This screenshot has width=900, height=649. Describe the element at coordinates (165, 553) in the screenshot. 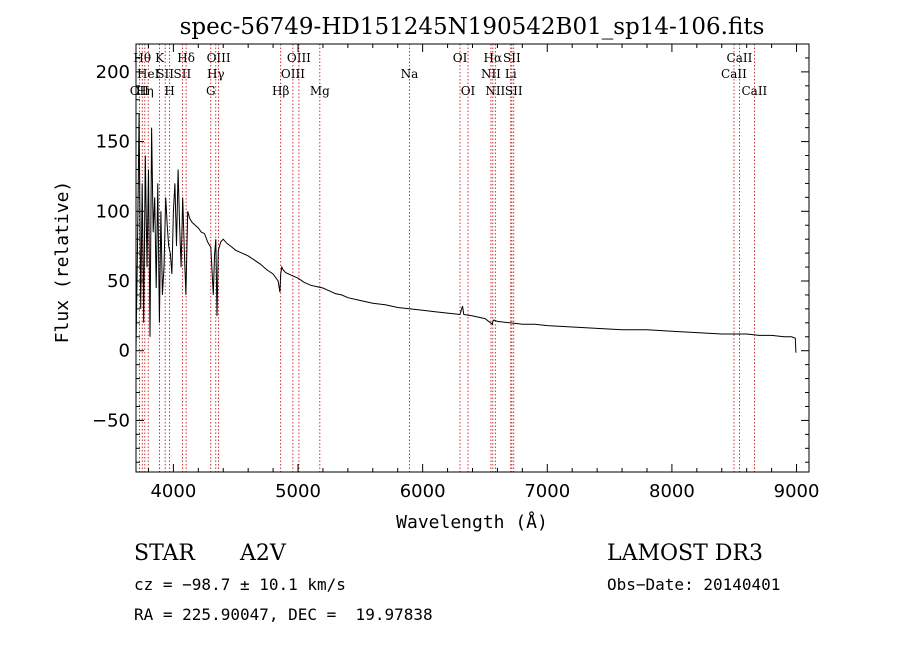

I see `object-class: STAR` at that location.